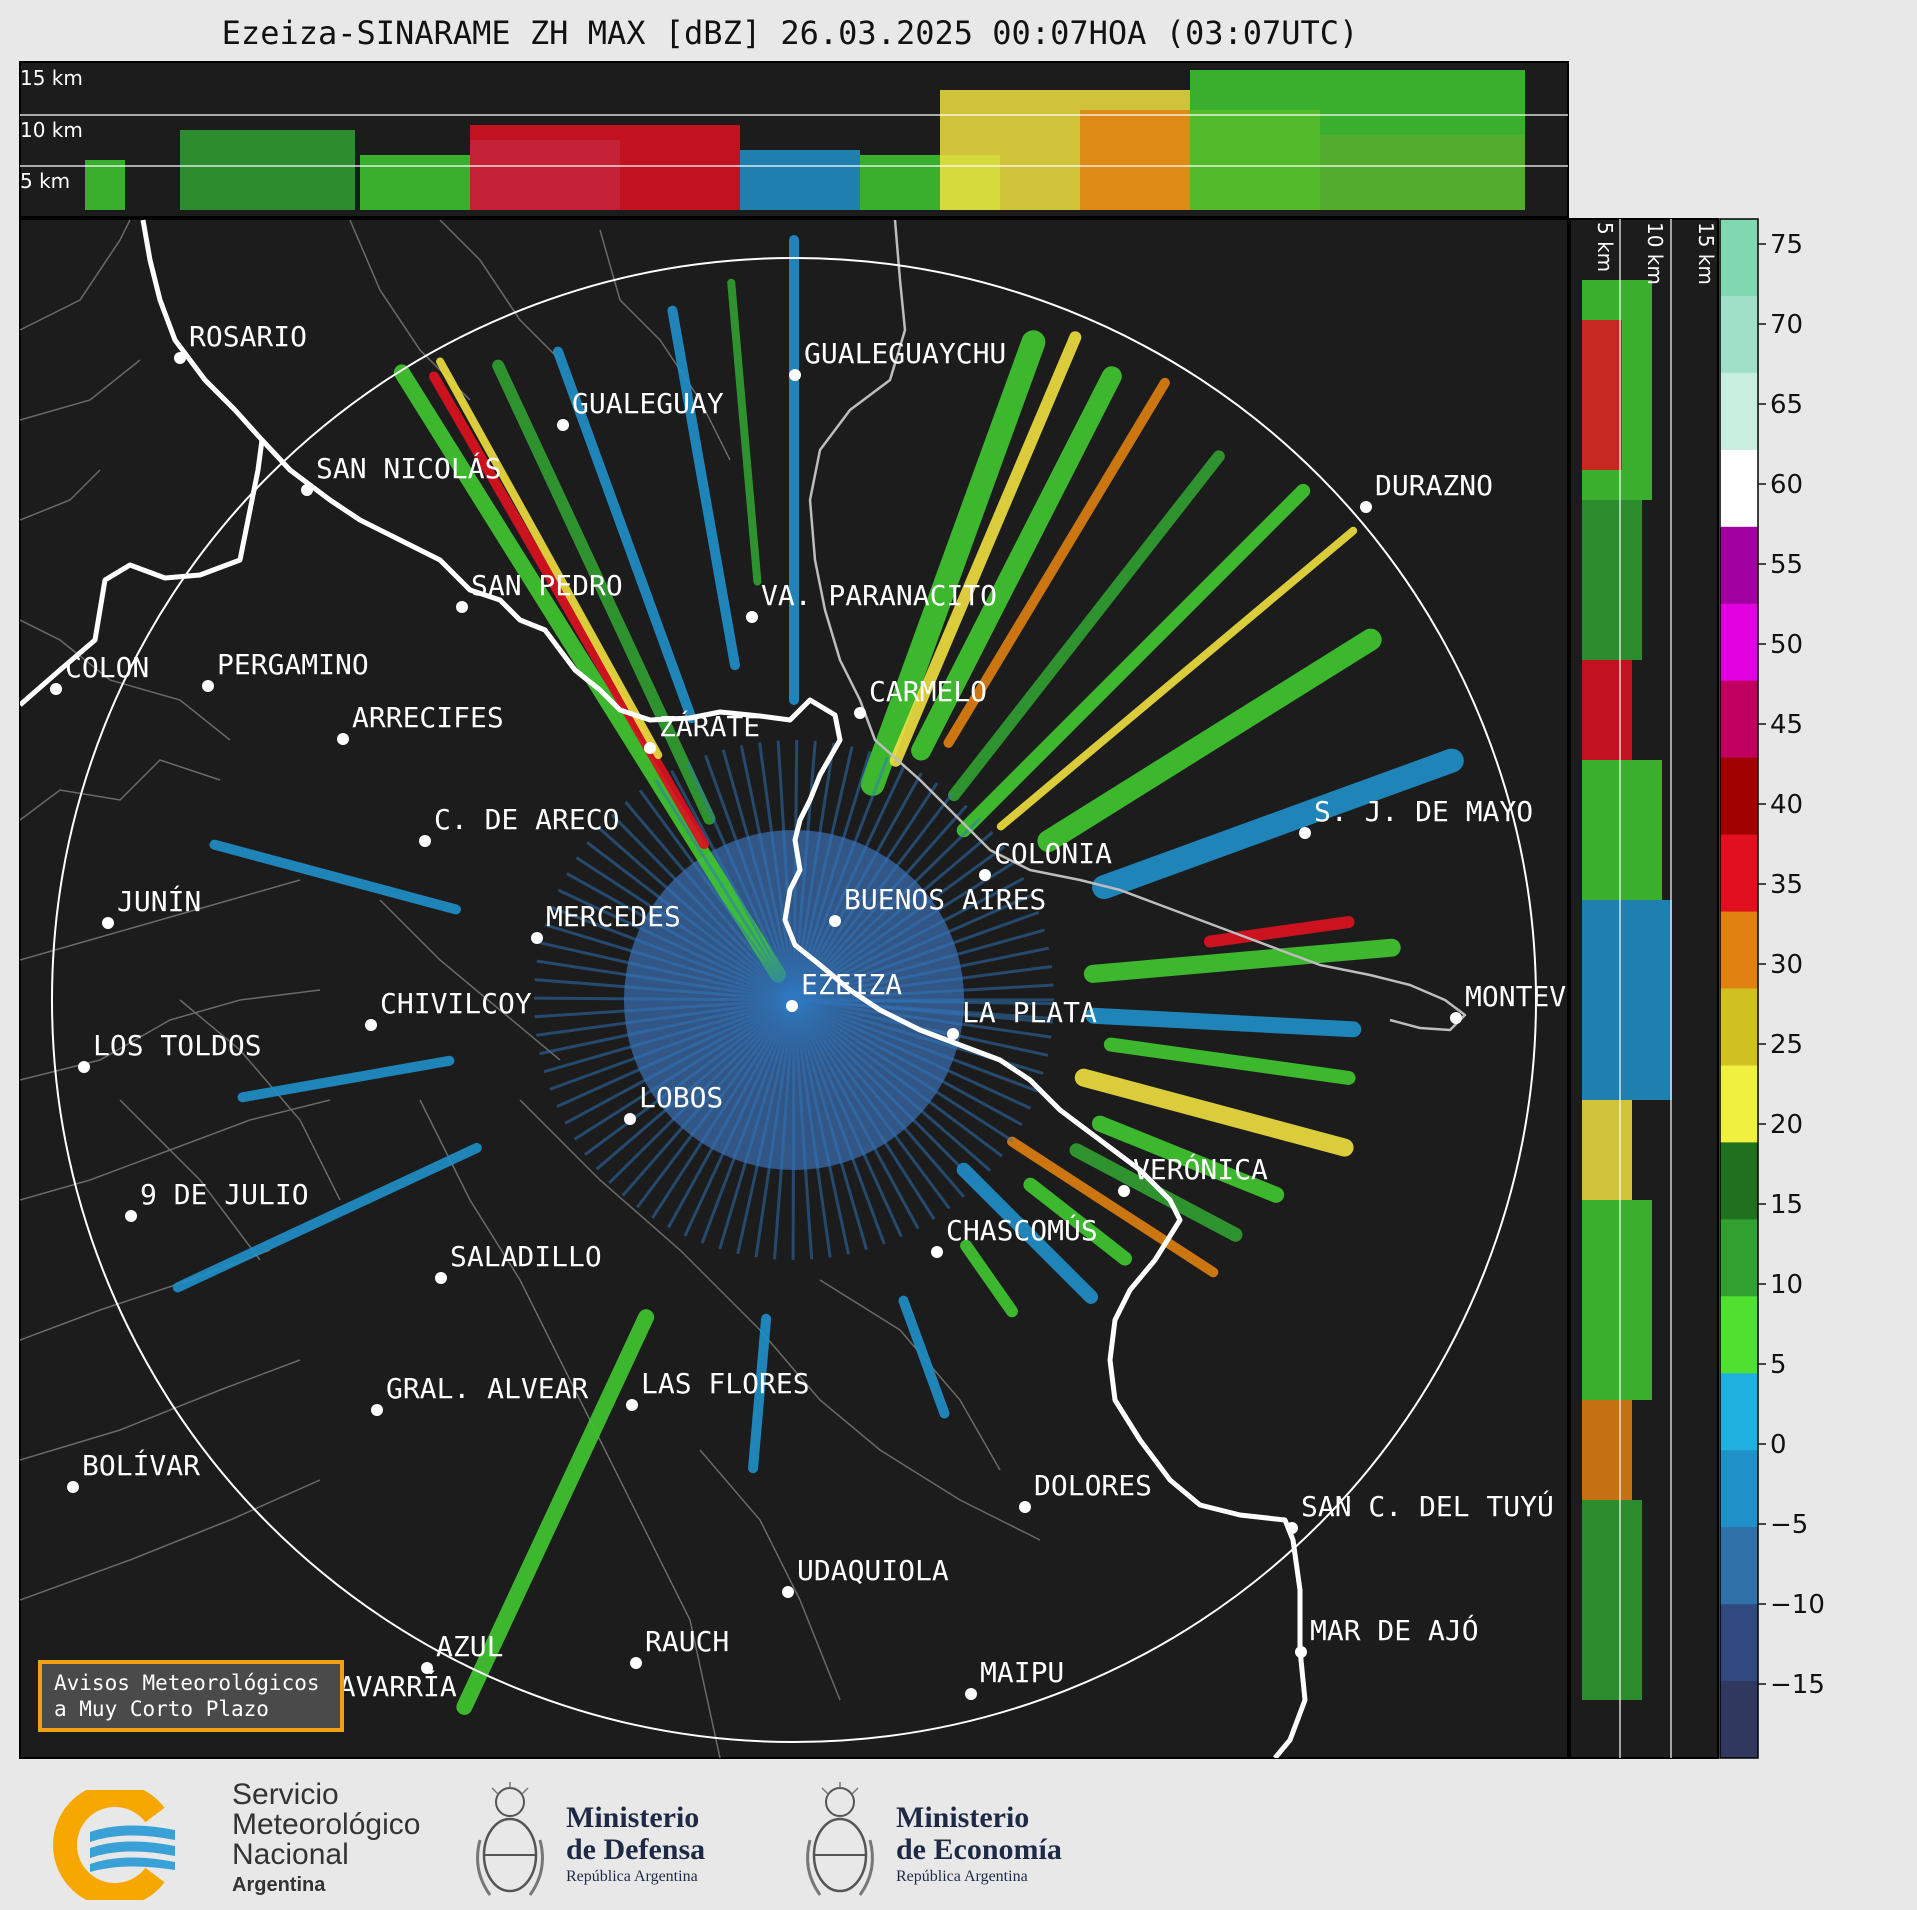 The image size is (1917, 1910). I want to click on colorbar-tick-label: 10, so click(1786, 1285).